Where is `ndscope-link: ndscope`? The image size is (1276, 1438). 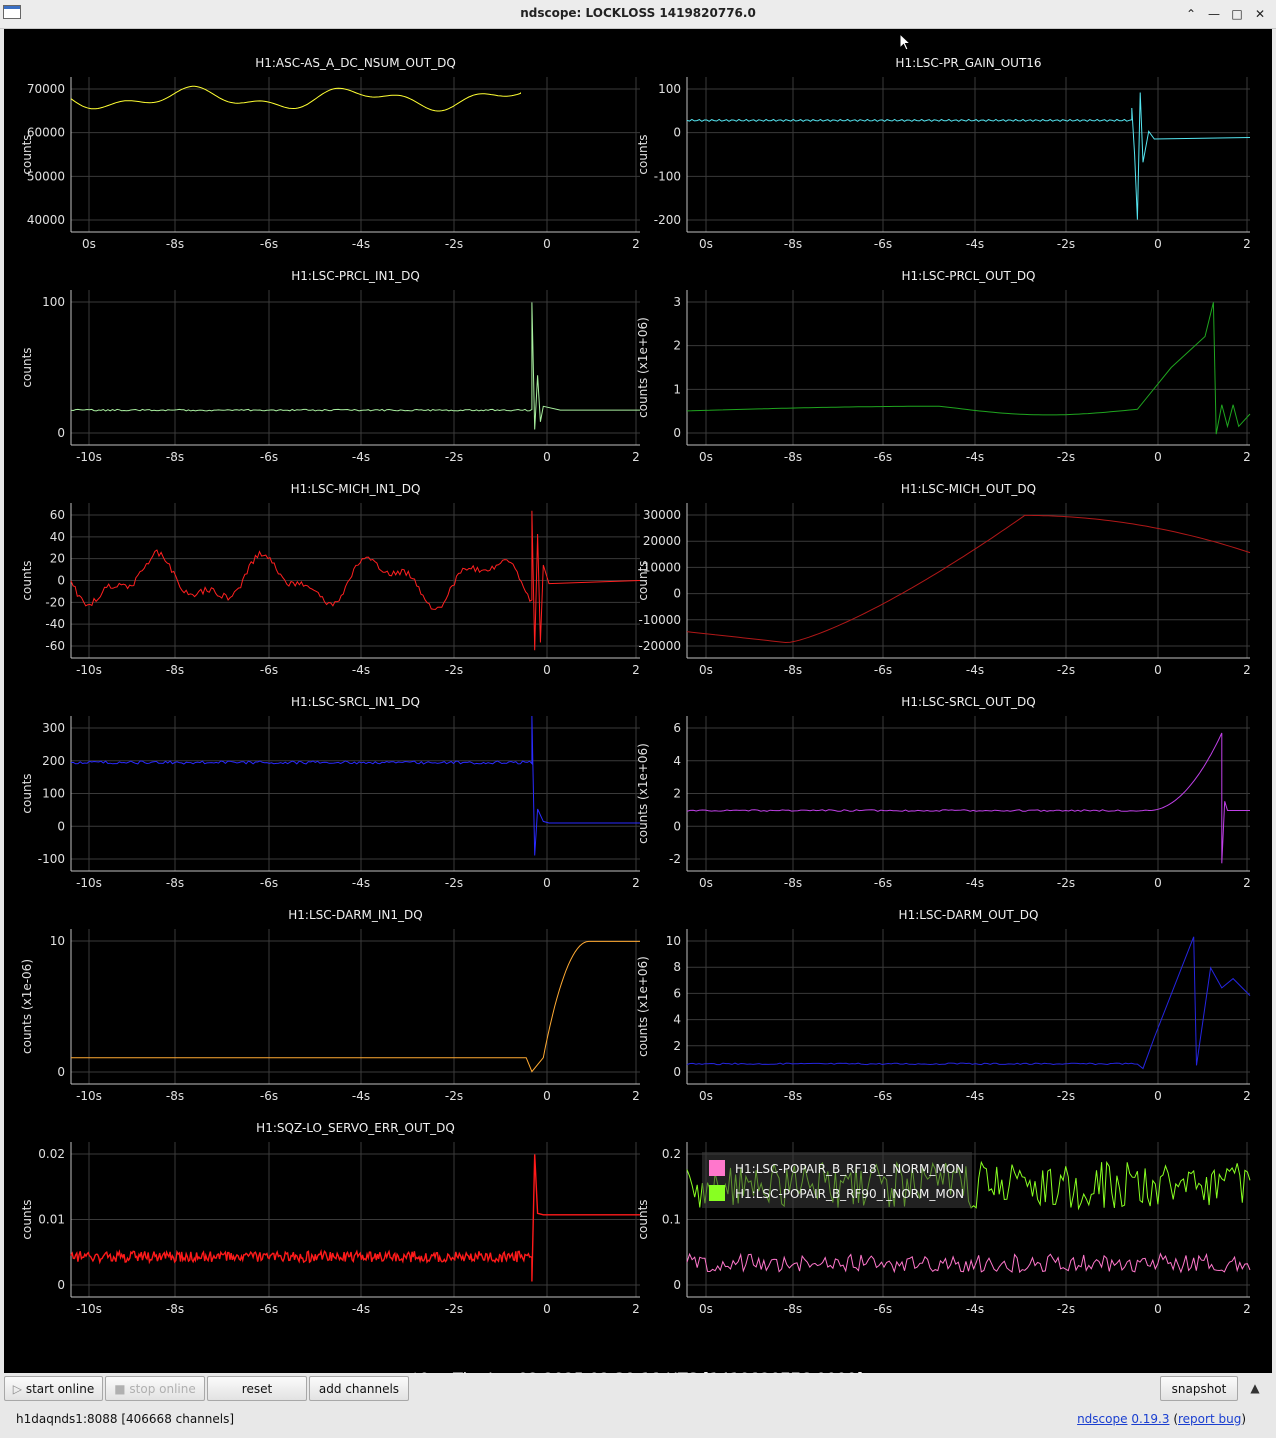
ndscope-link: ndscope is located at coordinates (1102, 1419).